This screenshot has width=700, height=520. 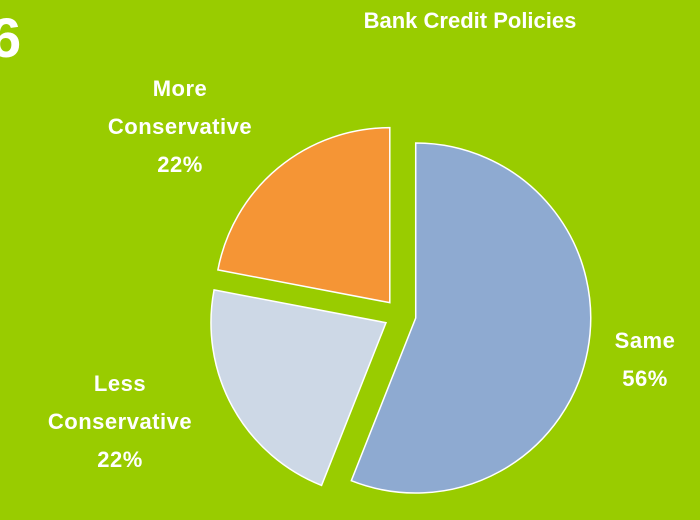 I want to click on label-same-line1: Same, so click(x=645, y=340).